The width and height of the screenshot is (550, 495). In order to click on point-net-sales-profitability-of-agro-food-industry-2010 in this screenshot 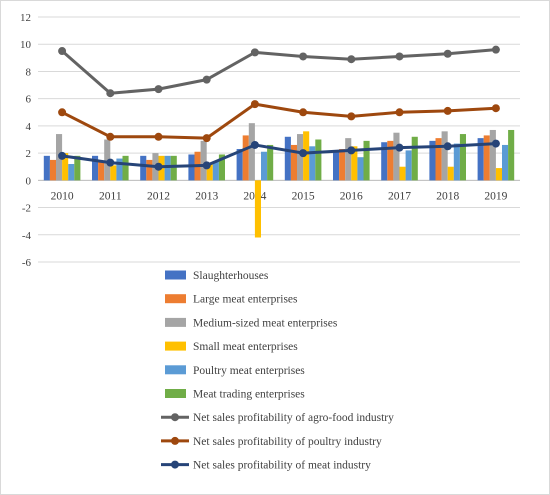, I will do `click(62, 51)`.